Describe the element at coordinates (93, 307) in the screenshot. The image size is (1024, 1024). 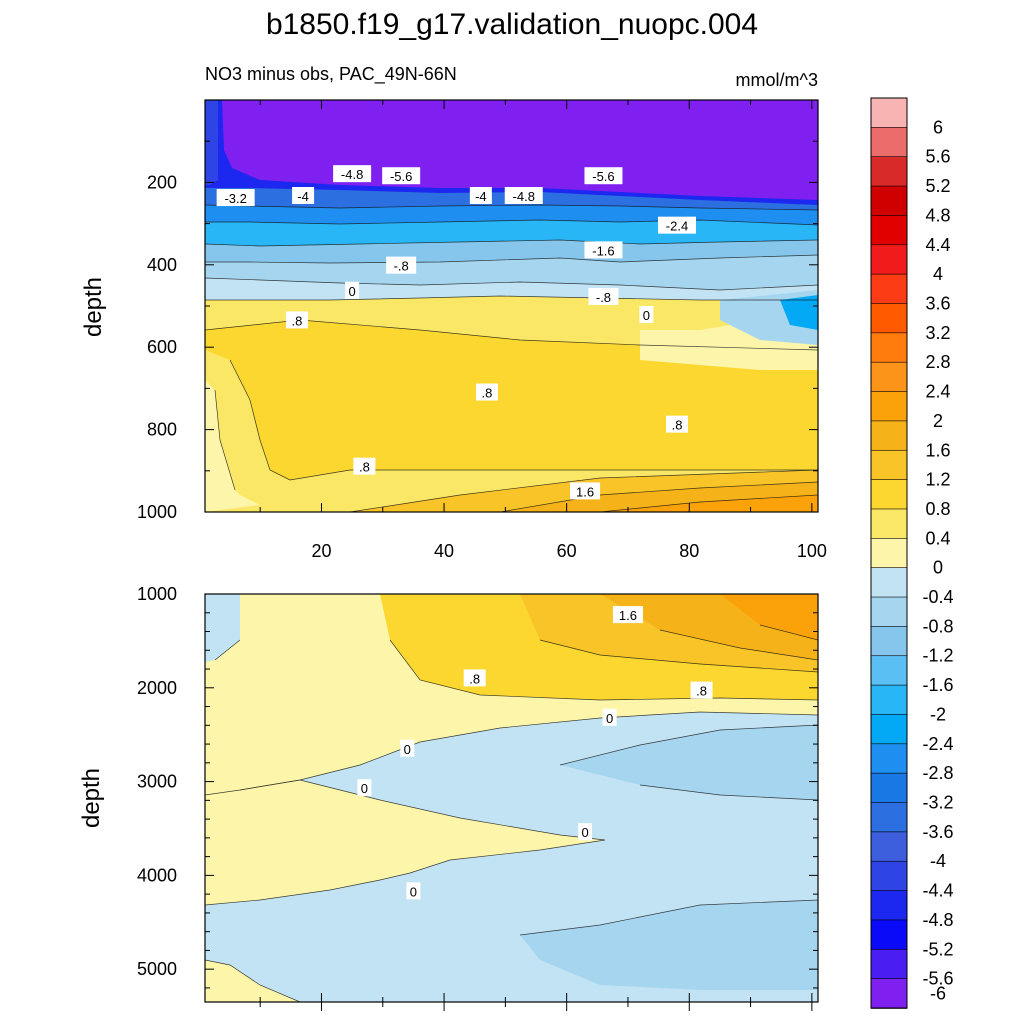
I see `upper-y-axis-label: depth` at that location.